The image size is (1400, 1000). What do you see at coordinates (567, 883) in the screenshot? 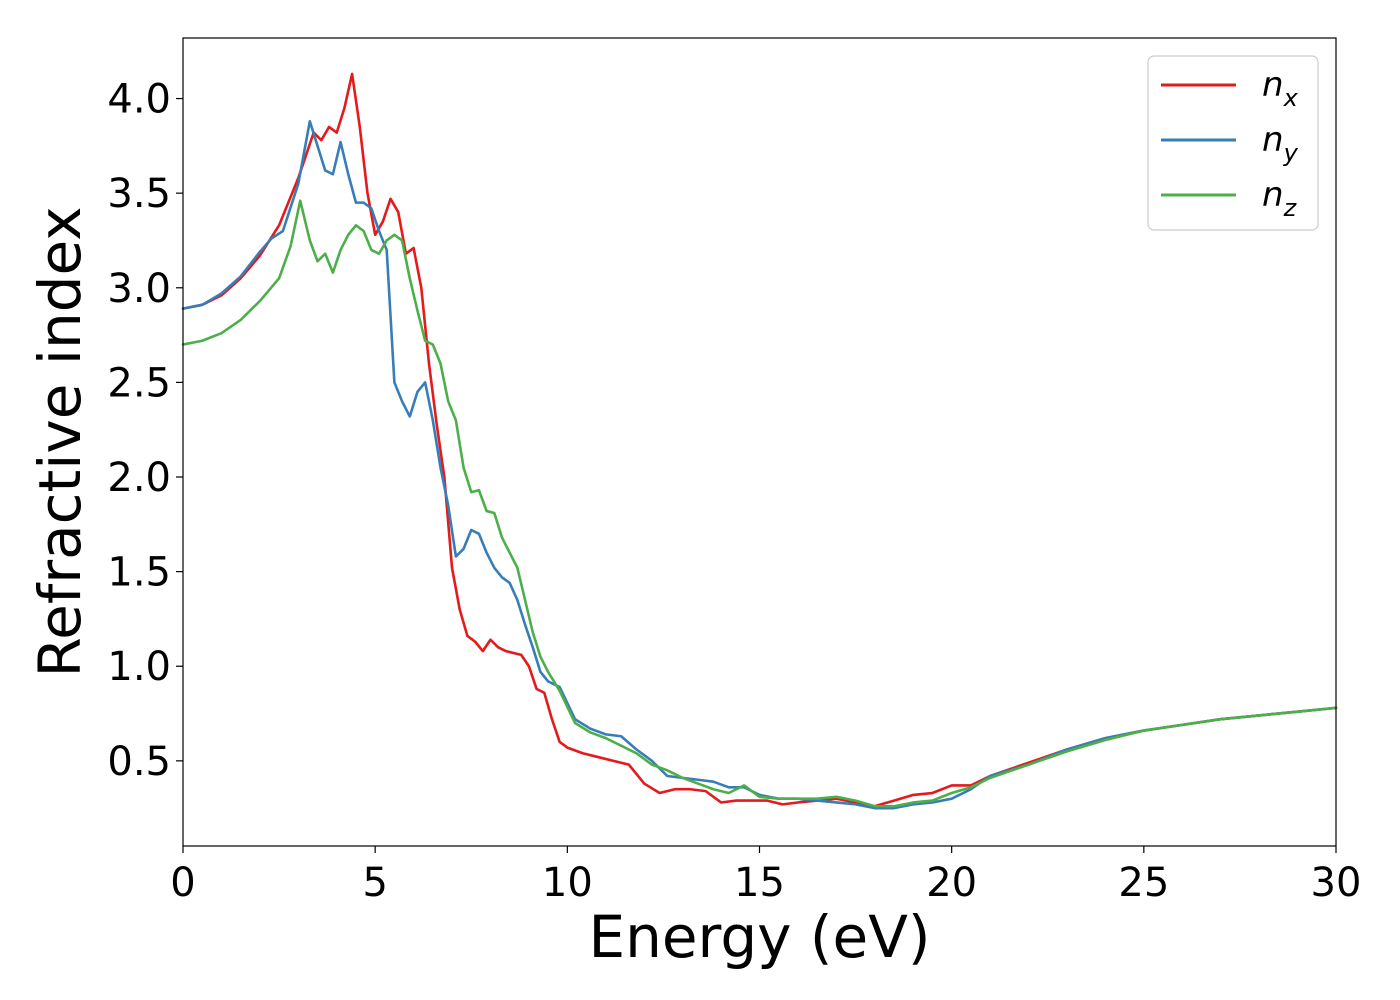
I see `x-tick-label: 10` at bounding box center [567, 883].